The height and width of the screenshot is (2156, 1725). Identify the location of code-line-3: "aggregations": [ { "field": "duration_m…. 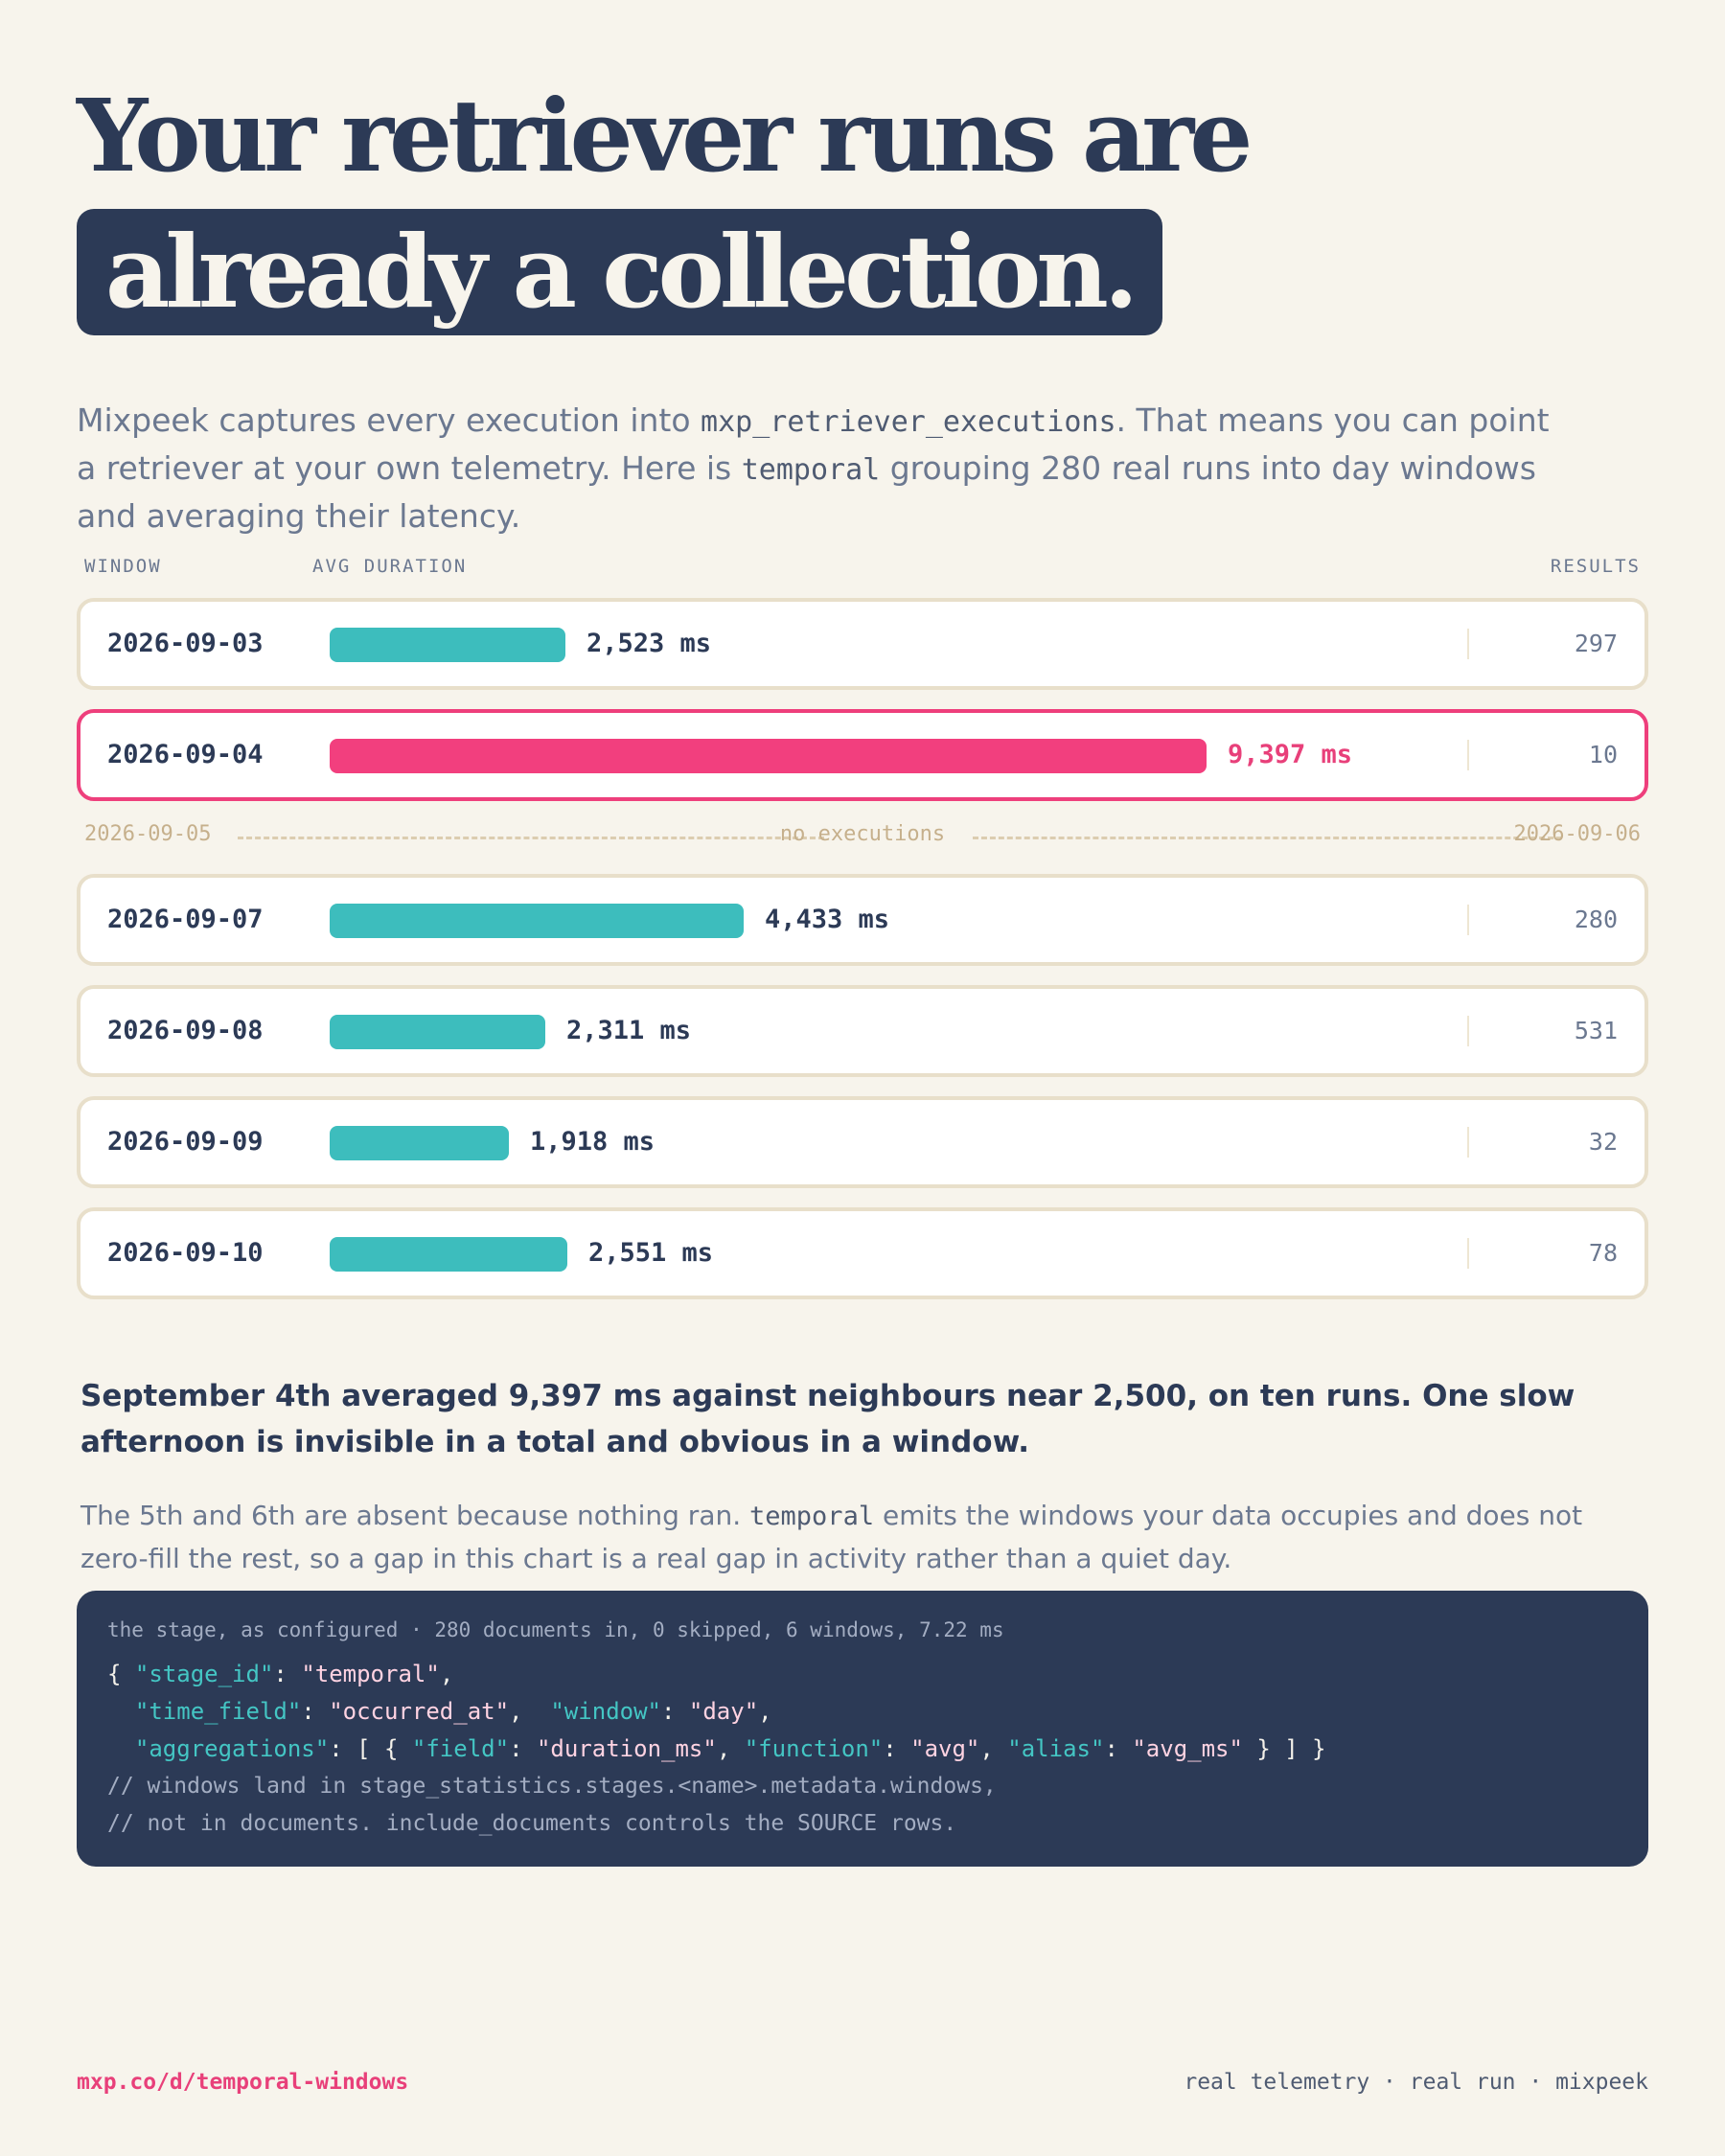
(730, 1748).